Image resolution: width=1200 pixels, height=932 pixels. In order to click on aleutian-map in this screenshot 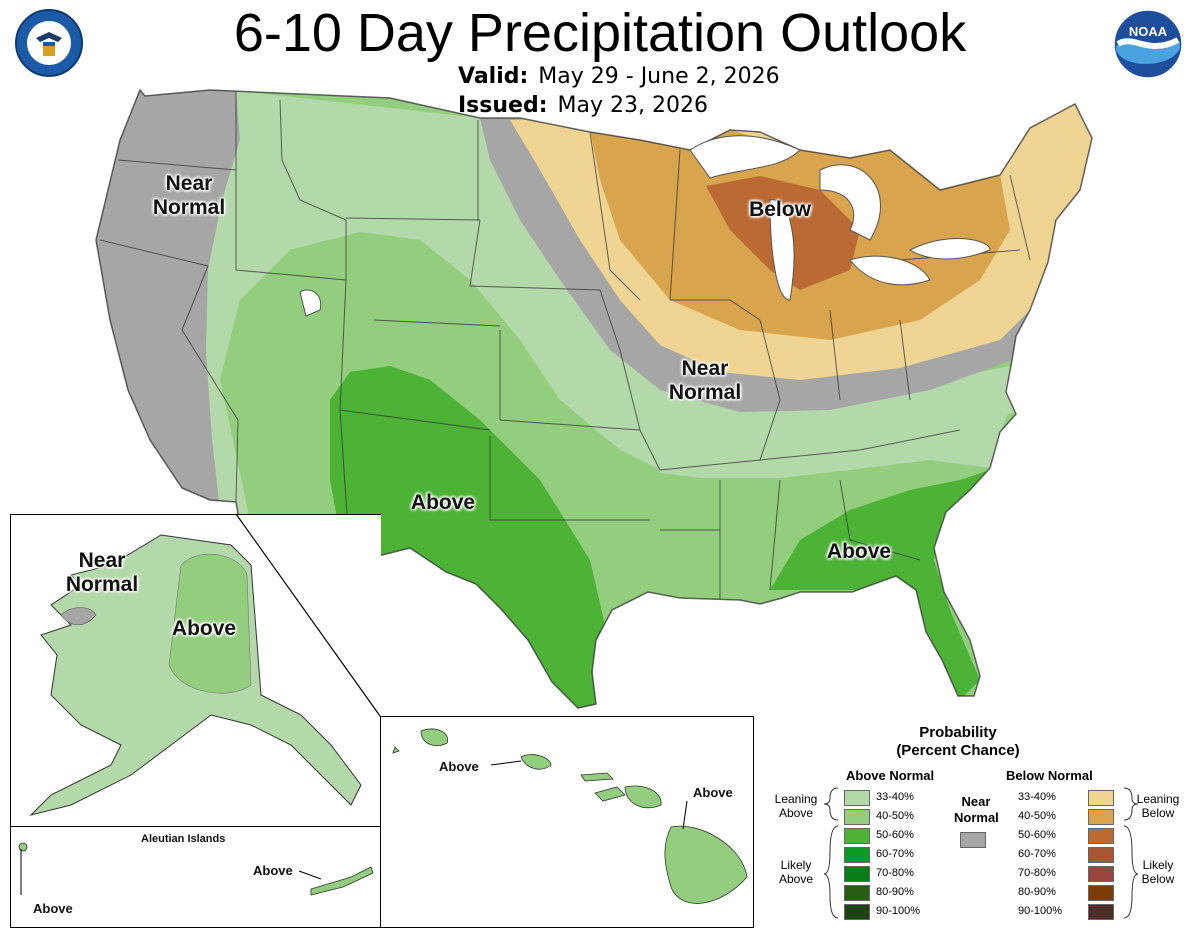, I will do `click(196, 869)`.